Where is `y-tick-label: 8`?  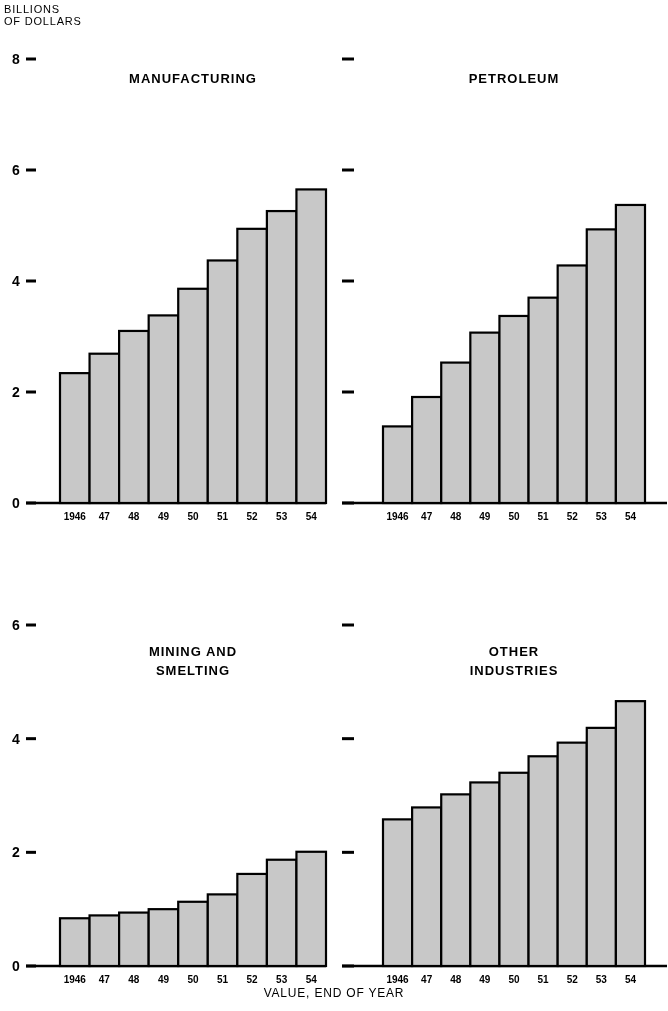
y-tick-label: 8 is located at coordinates (16, 58).